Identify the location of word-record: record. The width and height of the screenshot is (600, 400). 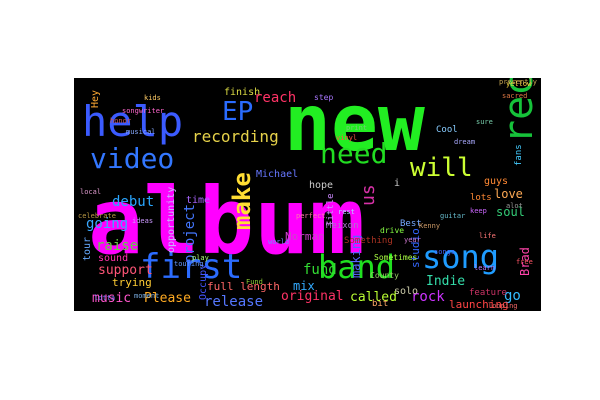
(518, 111).